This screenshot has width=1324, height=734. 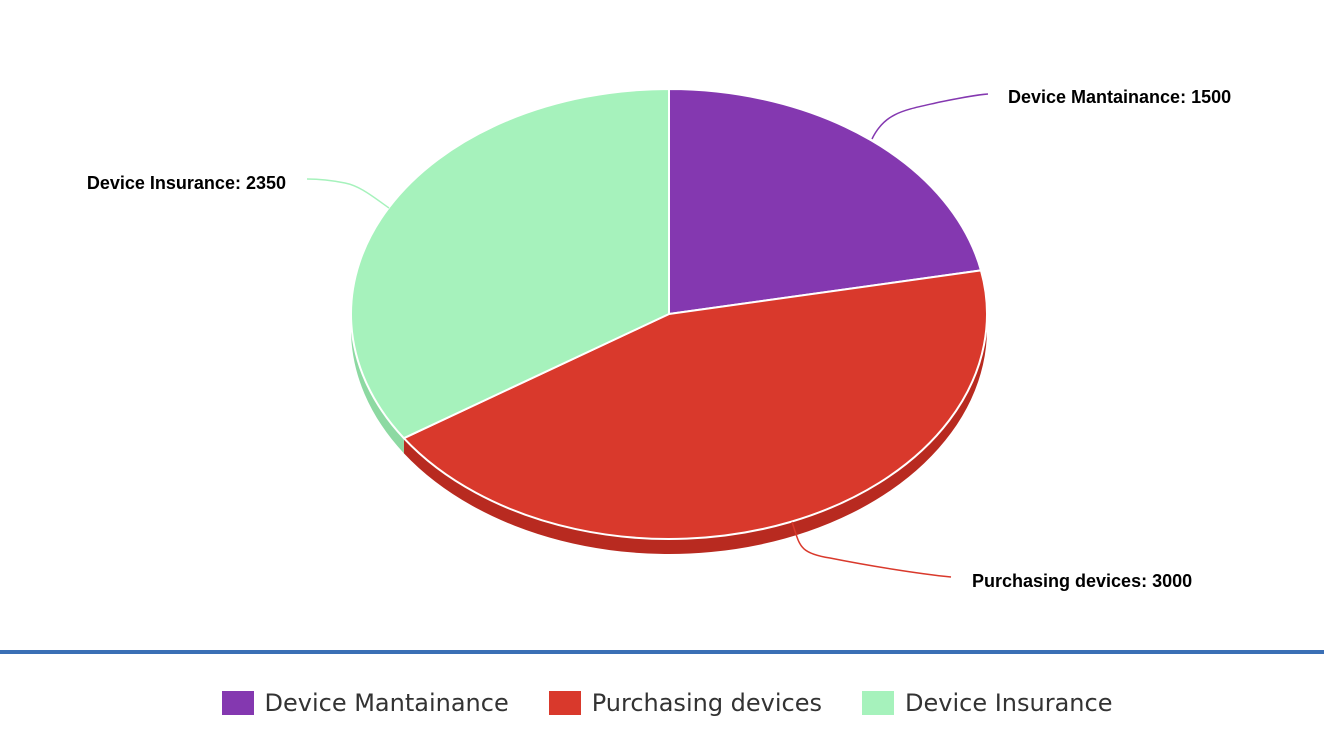 I want to click on legend-swatch-device-insurance, so click(x=878, y=703).